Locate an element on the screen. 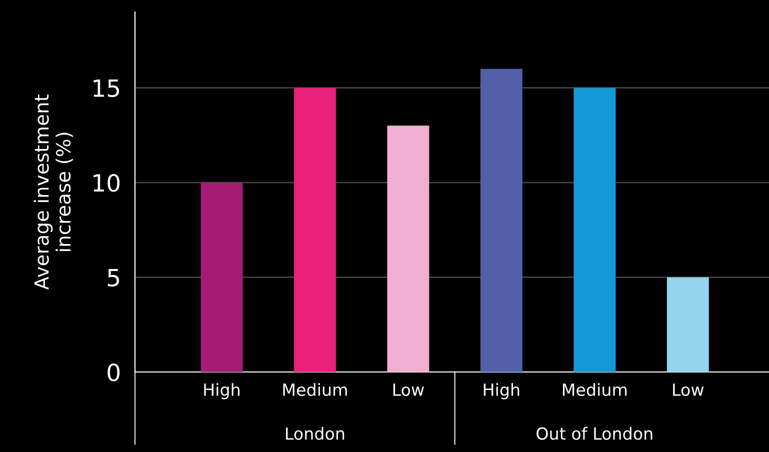 Image resolution: width=769 pixels, height=452 pixels. y-tick-label: 0 is located at coordinates (114, 372).